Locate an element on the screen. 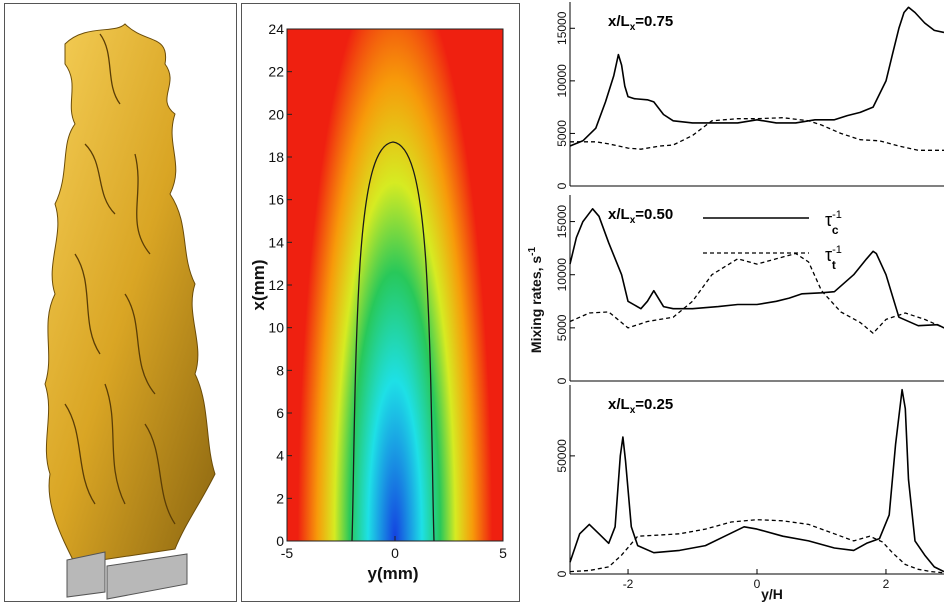 Image resolution: width=944 pixels, height=608 pixels. contour-x-axis: -5 0 5 is located at coordinates (394, 548).